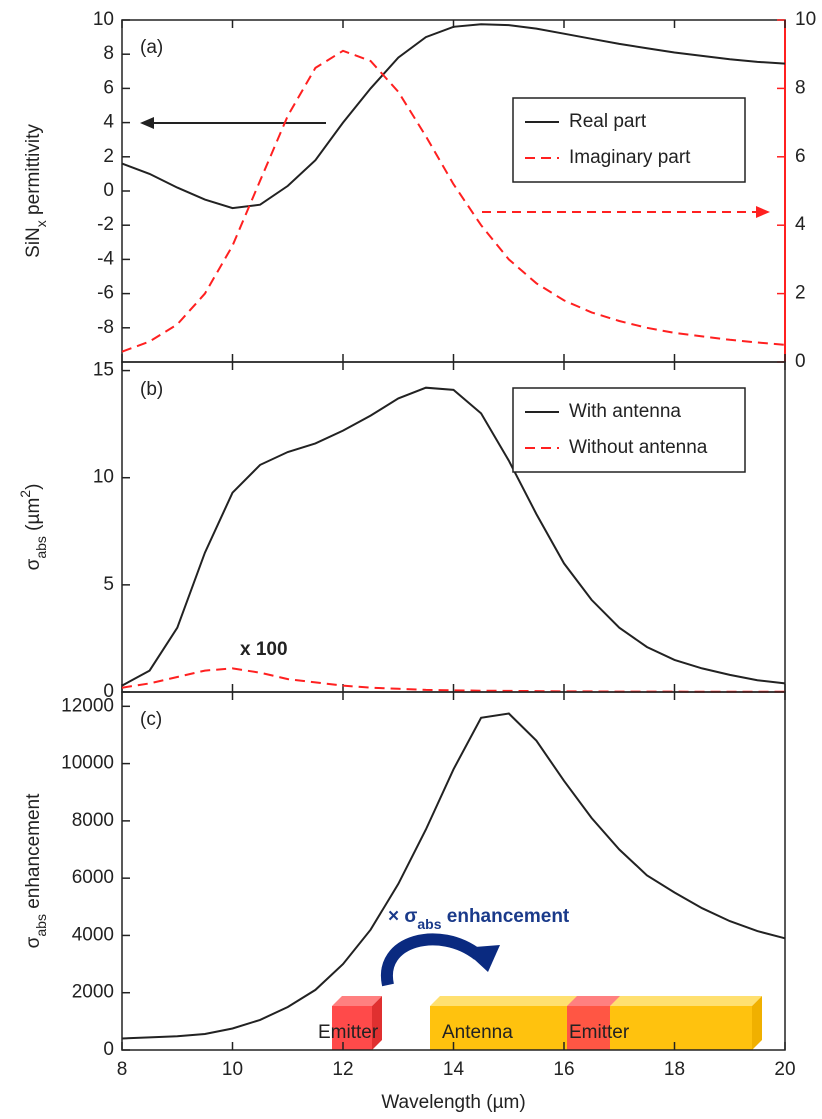 This screenshot has height=1119, width=822. I want to click on y2-tick-label: 8, so click(800, 87).